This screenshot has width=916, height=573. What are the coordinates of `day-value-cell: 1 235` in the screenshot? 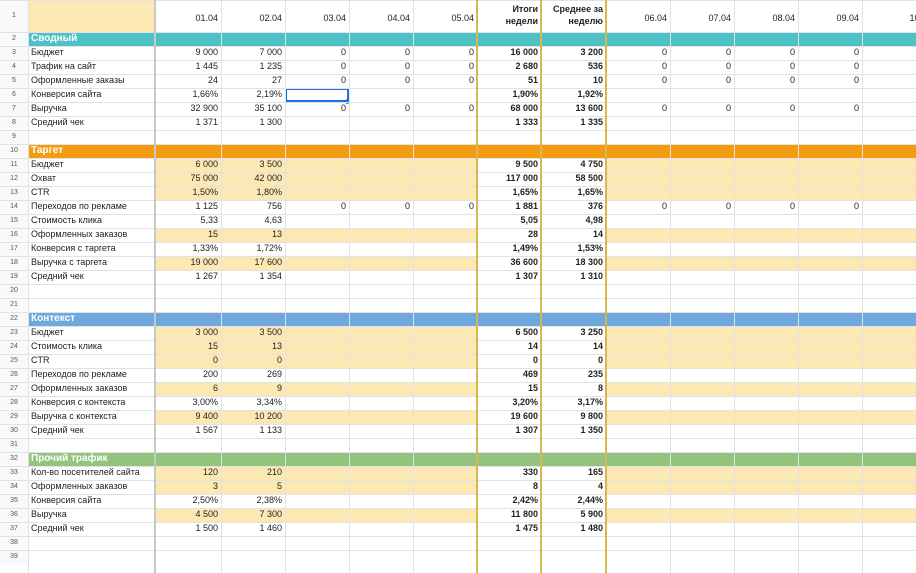 It's located at (270, 66).